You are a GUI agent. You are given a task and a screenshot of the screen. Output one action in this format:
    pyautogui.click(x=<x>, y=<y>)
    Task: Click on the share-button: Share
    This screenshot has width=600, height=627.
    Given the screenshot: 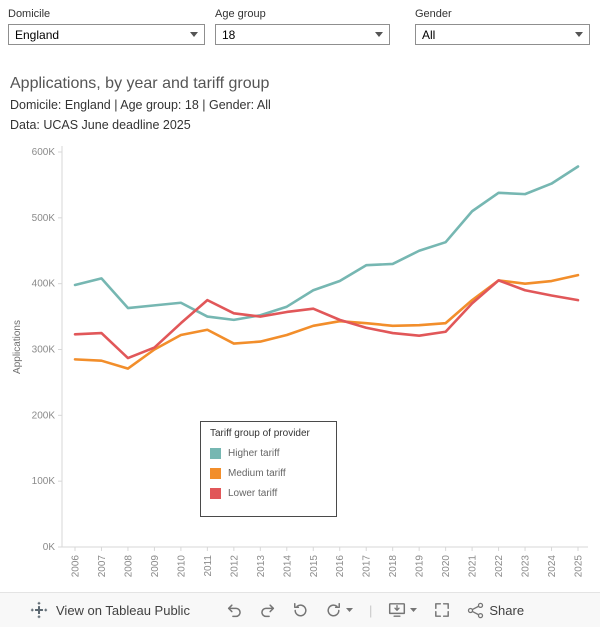 What is the action you would take?
    pyautogui.click(x=495, y=610)
    